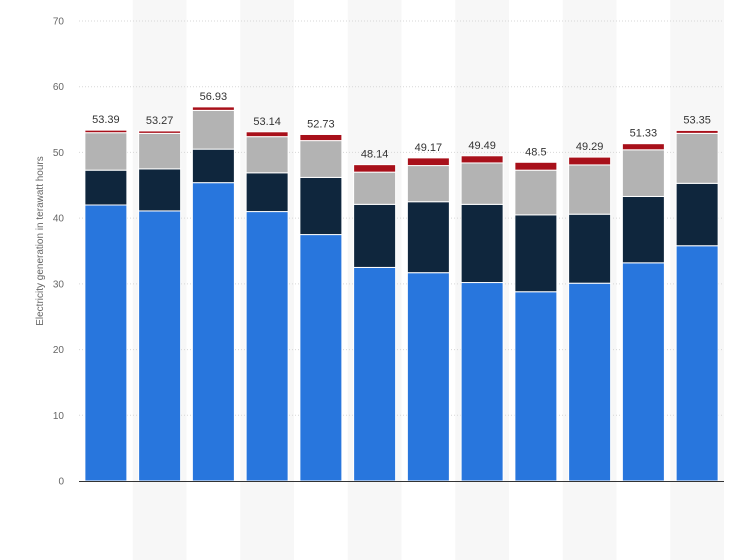  What do you see at coordinates (429, 148) in the screenshot?
I see `bar-total-label: 49.17` at bounding box center [429, 148].